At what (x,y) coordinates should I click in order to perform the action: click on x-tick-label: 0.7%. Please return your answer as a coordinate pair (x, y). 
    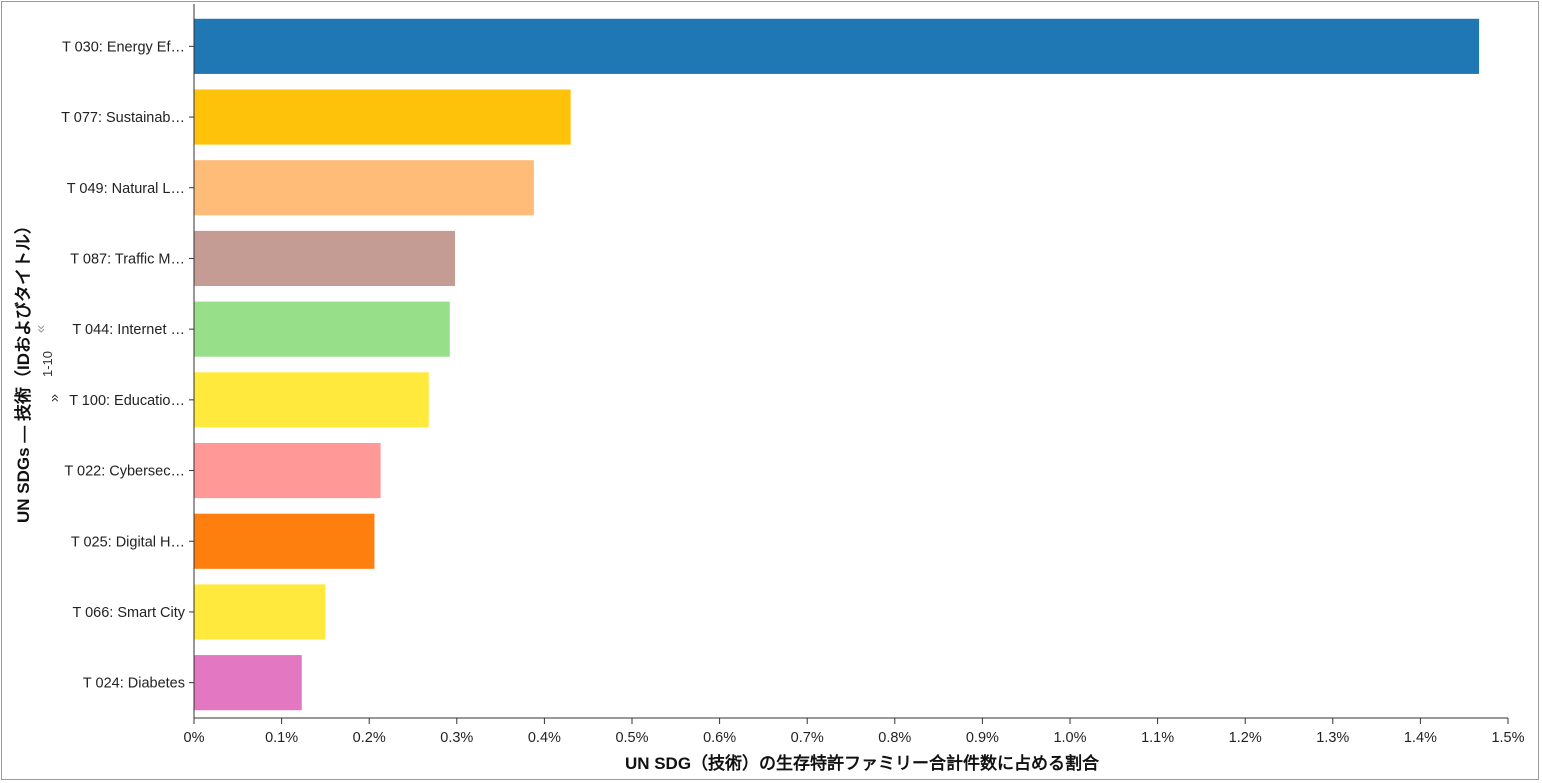
    Looking at the image, I should click on (807, 738).